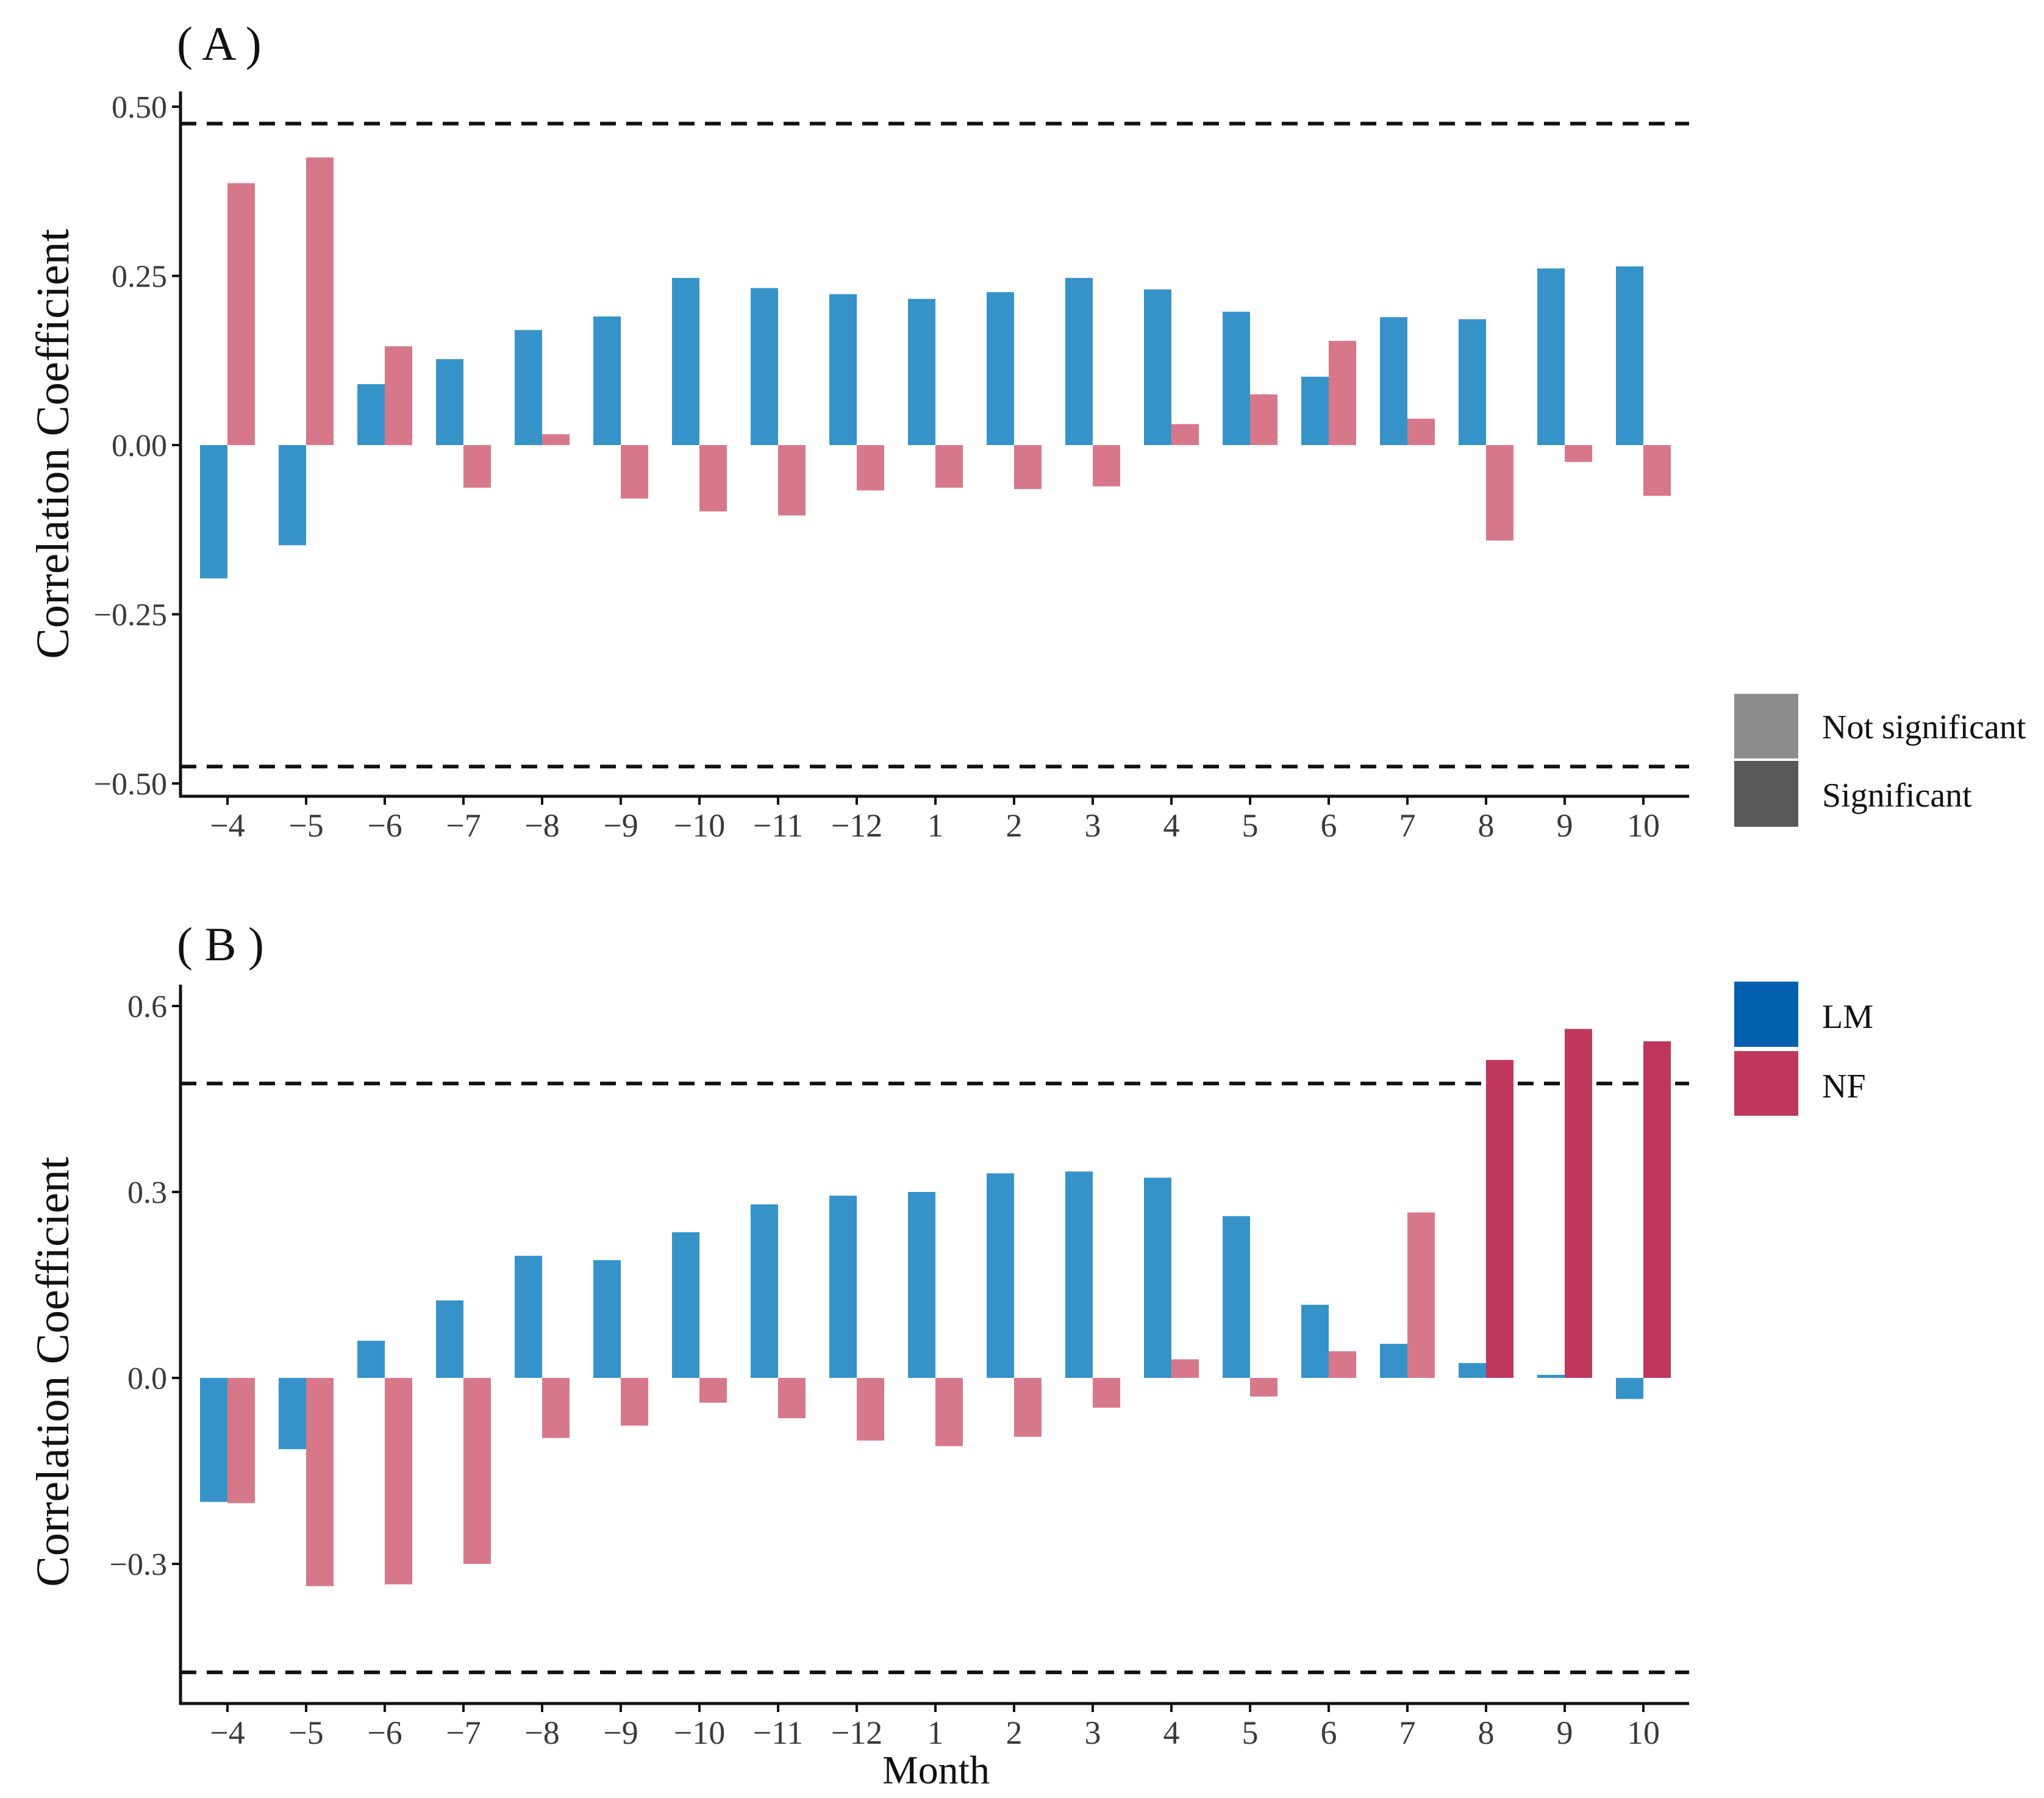 This screenshot has width=2044, height=1798. Describe the element at coordinates (145, 1286) in the screenshot. I see `panel-b-y-ticks: −0.3 0.0 0.3 0.6` at that location.